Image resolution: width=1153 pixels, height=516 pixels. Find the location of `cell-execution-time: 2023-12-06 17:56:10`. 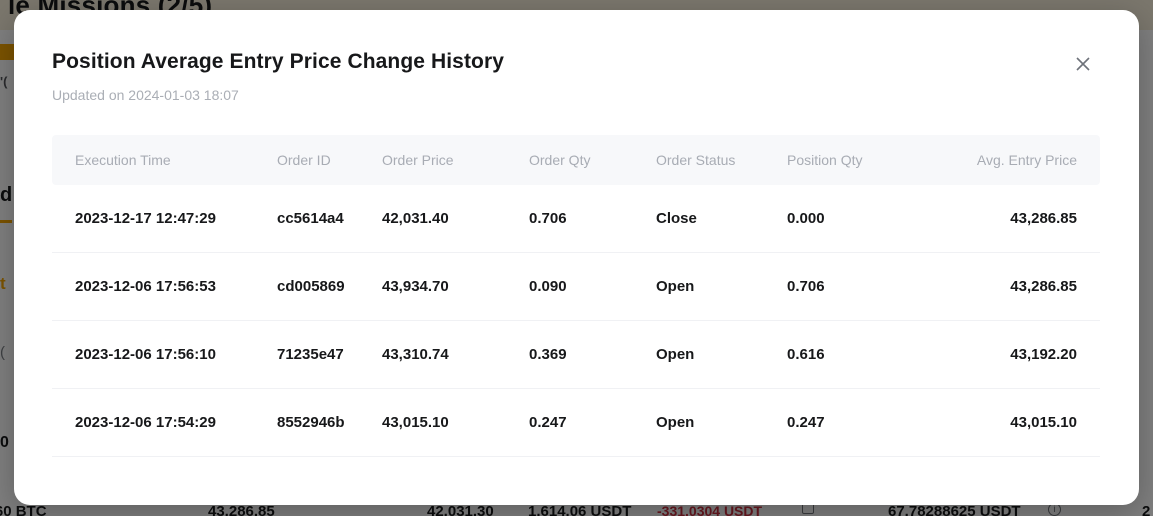

cell-execution-time: 2023-12-06 17:56:10 is located at coordinates (145, 354).